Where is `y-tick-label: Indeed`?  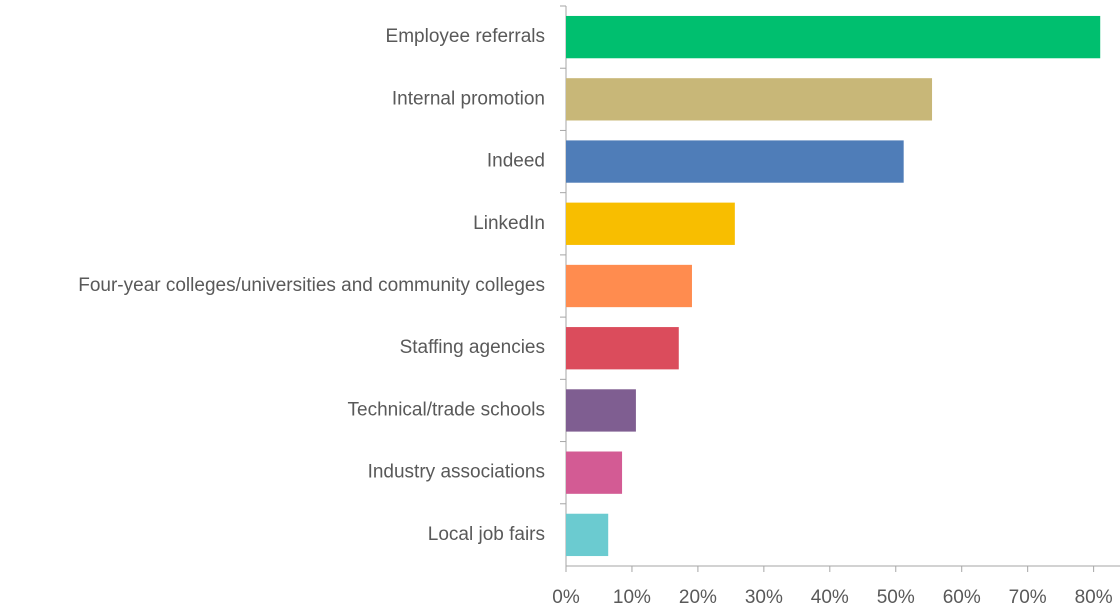
y-tick-label: Indeed is located at coordinates (516, 161).